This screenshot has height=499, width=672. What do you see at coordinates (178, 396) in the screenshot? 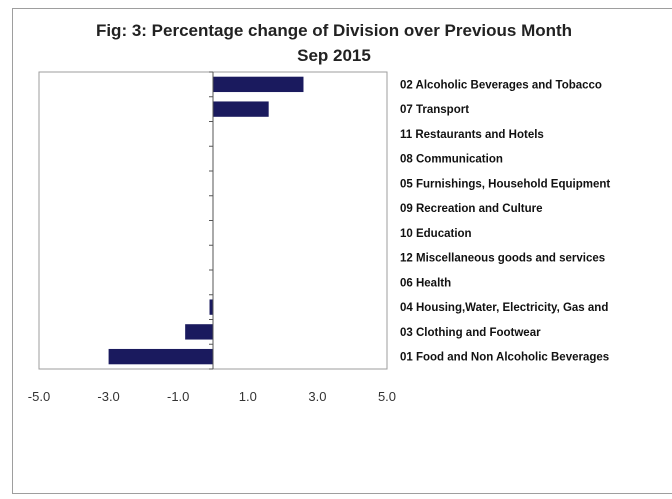
I see `x-tick-label: -1.0` at bounding box center [178, 396].